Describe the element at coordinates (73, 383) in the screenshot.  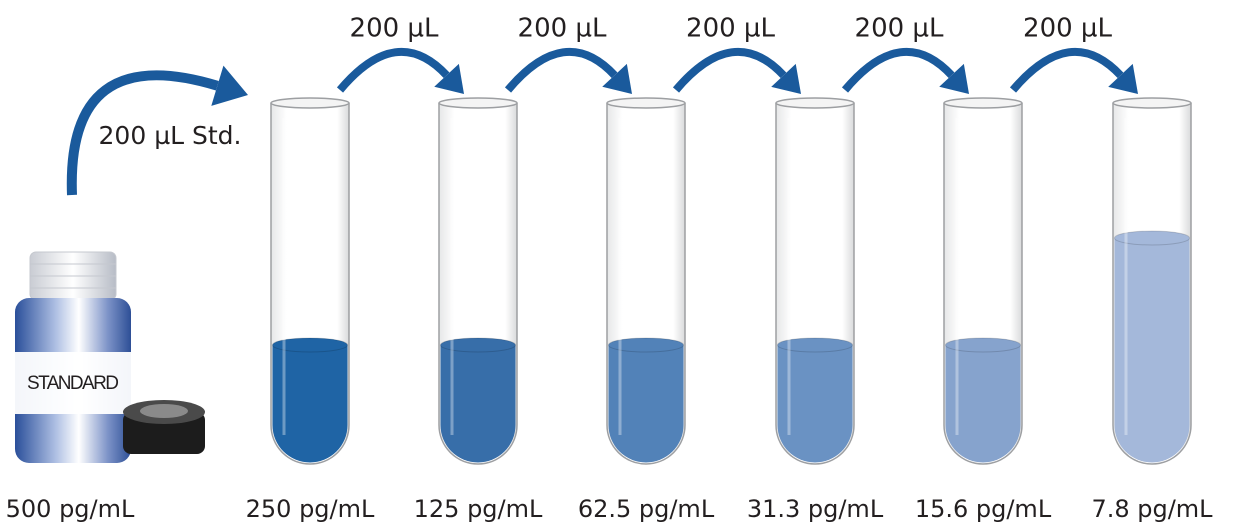
I see `bottle-label: STANDARD` at that location.